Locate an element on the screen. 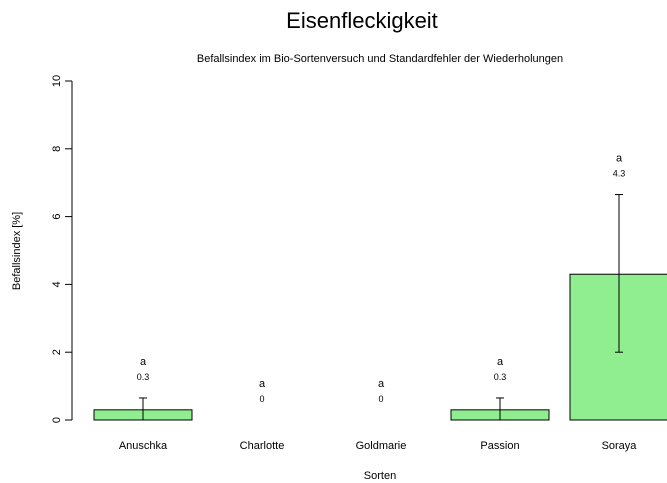 The height and width of the screenshot is (483, 667). y-tick-label: 2 is located at coordinates (57, 352).